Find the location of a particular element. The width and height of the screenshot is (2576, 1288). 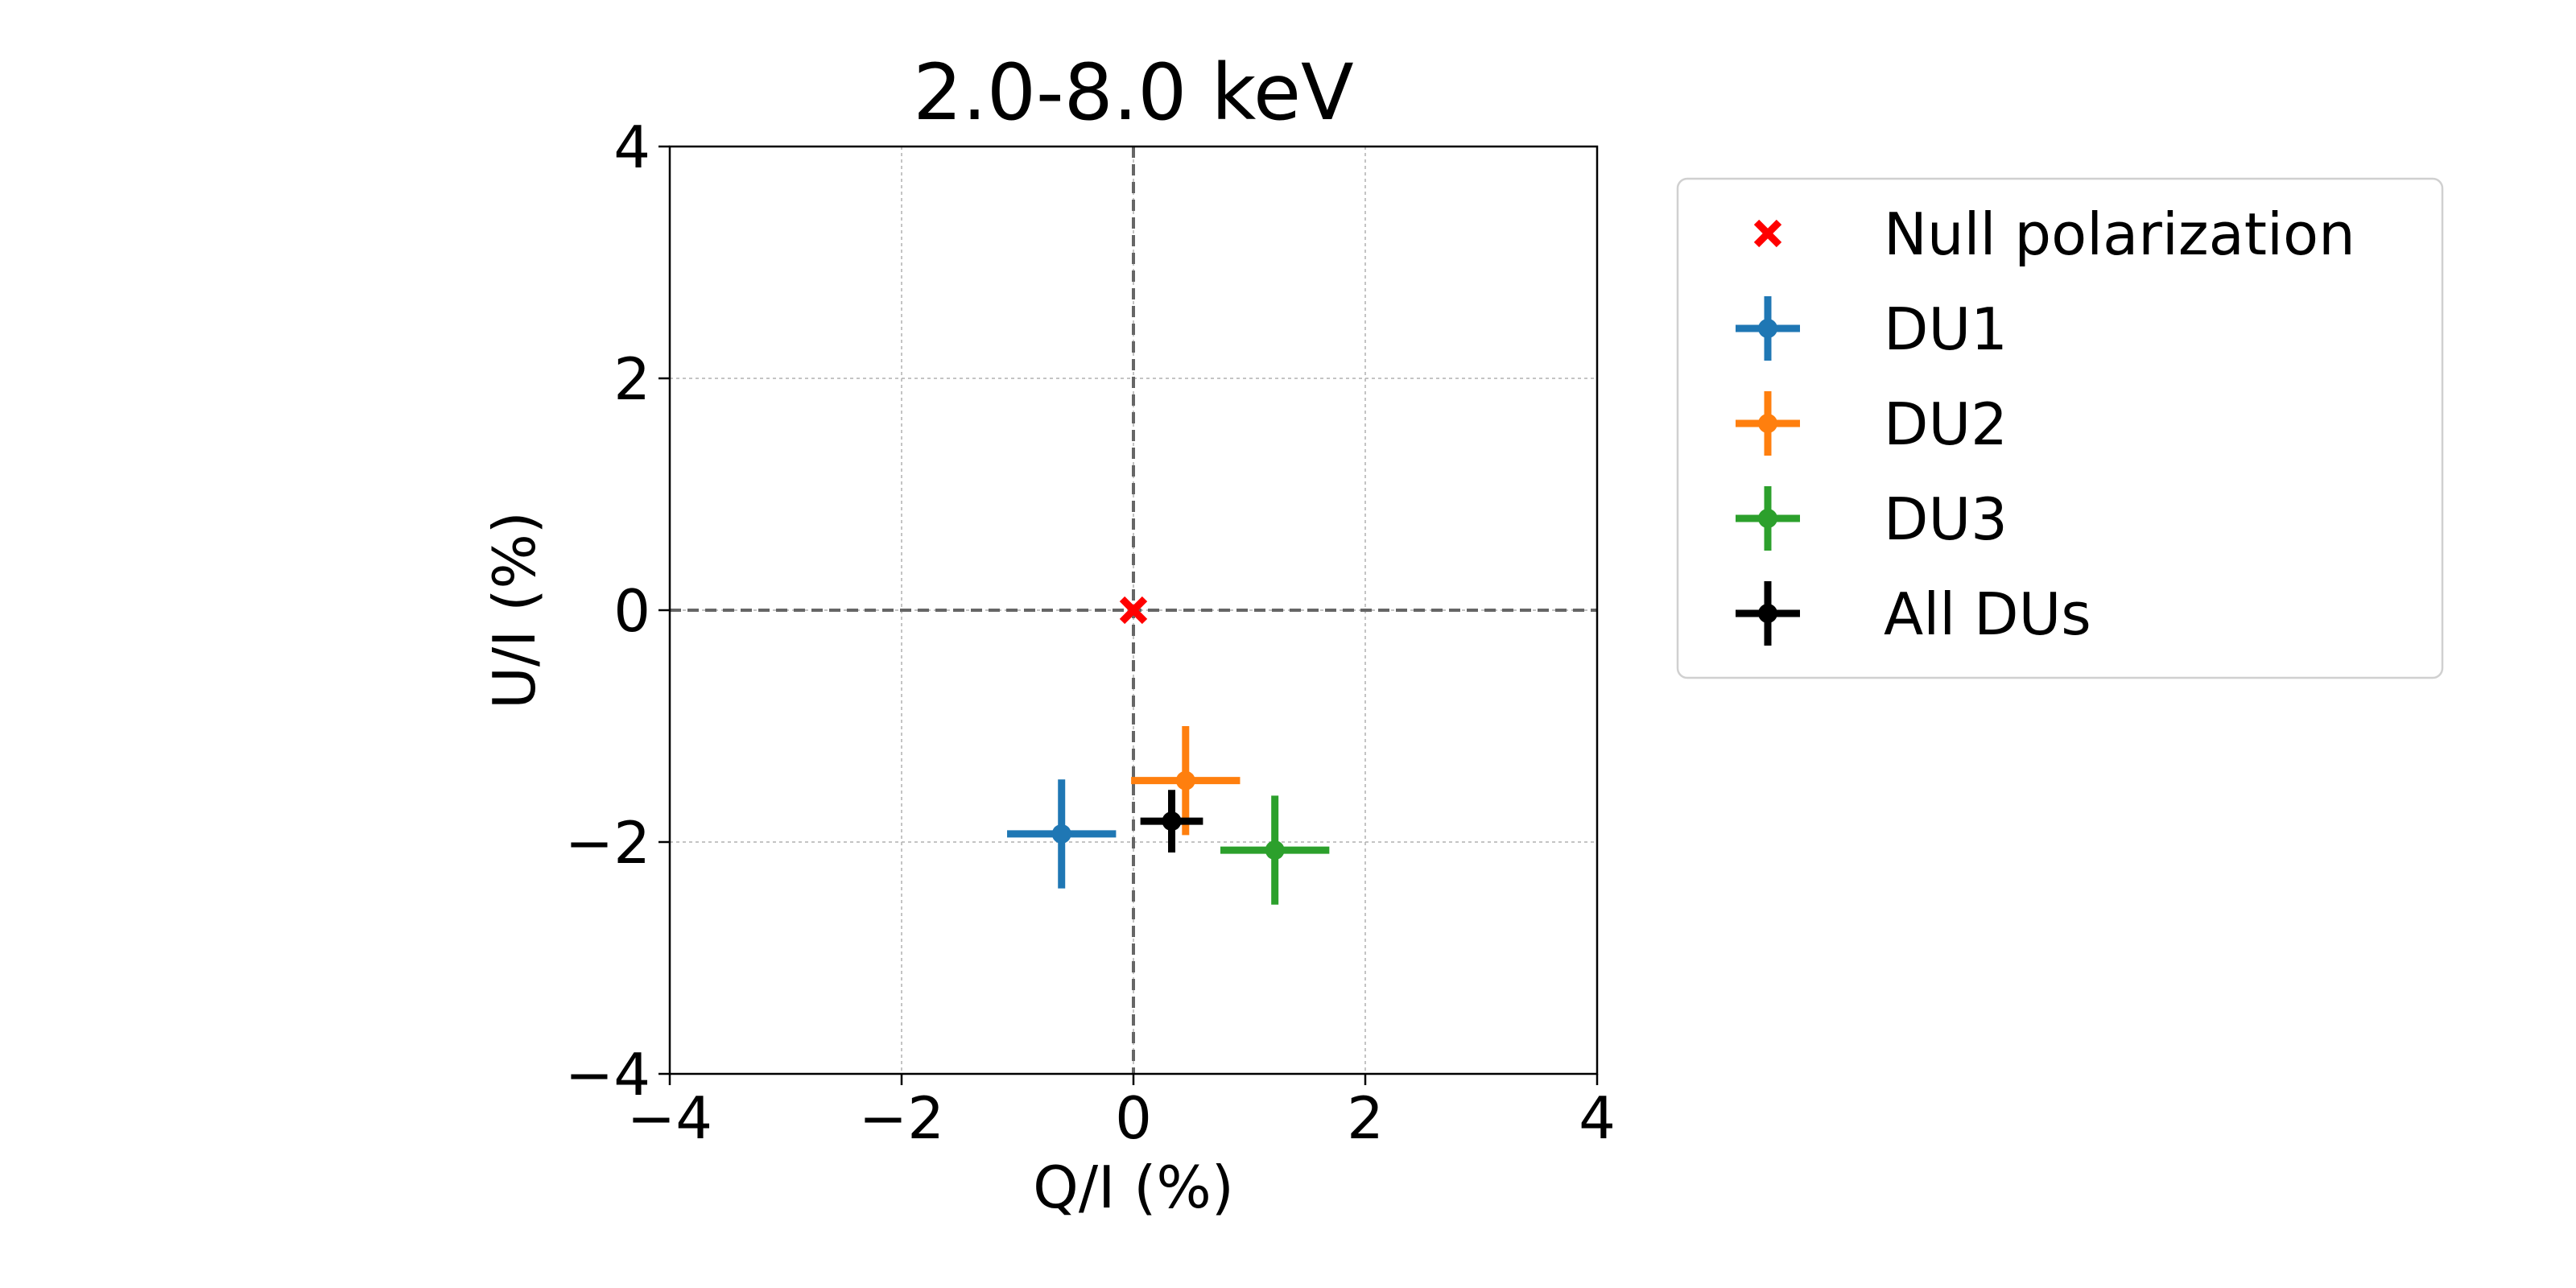

y-tick-label: −2 is located at coordinates (607, 843).